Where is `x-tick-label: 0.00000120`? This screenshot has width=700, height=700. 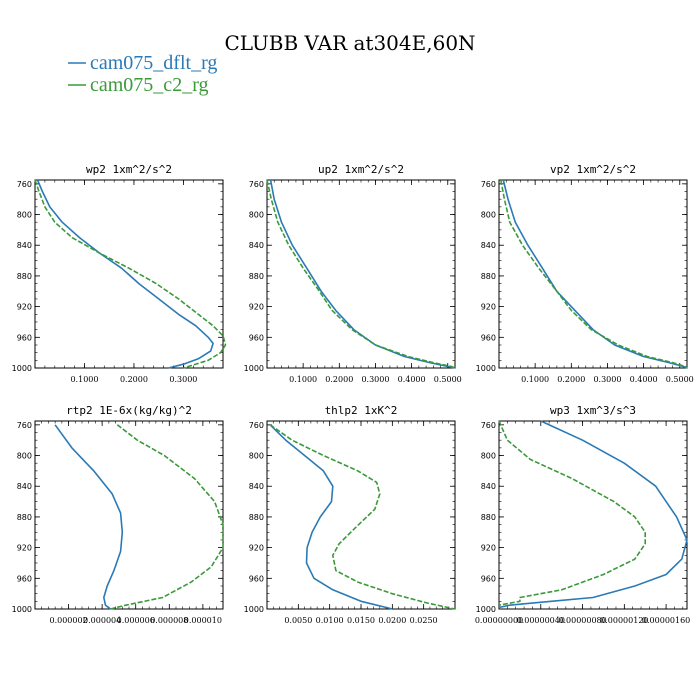
x-tick-label: 0.00000120 is located at coordinates (624, 620).